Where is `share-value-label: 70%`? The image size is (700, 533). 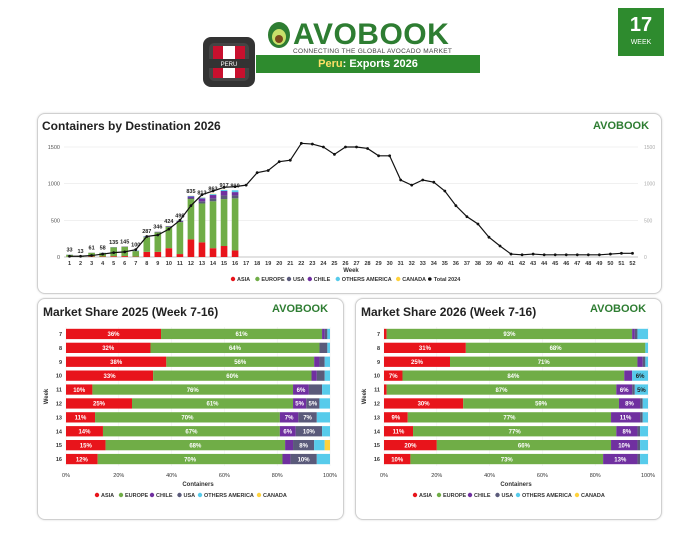
share-value-label: 70% is located at coordinates (190, 460).